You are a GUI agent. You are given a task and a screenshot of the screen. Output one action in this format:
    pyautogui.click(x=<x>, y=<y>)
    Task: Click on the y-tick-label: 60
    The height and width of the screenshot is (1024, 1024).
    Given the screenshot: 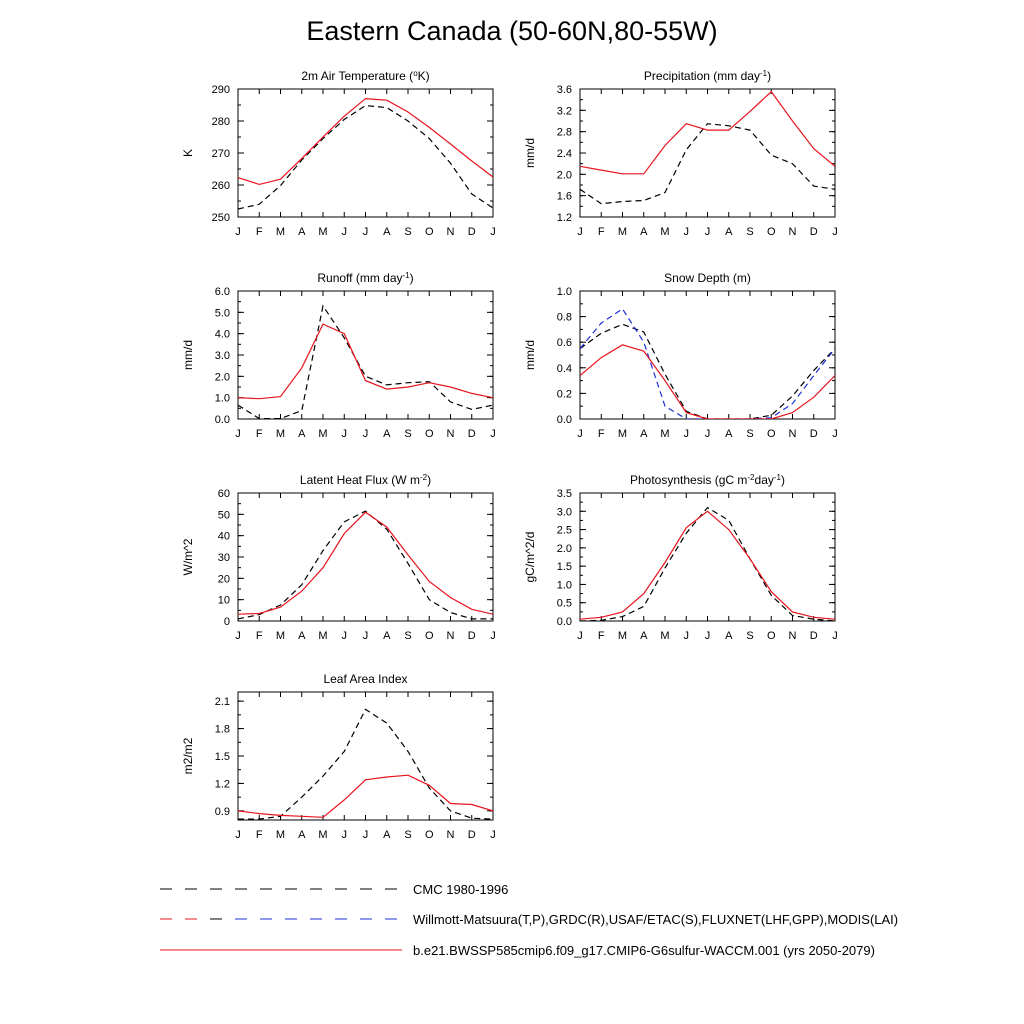 What is the action you would take?
    pyautogui.click(x=224, y=494)
    